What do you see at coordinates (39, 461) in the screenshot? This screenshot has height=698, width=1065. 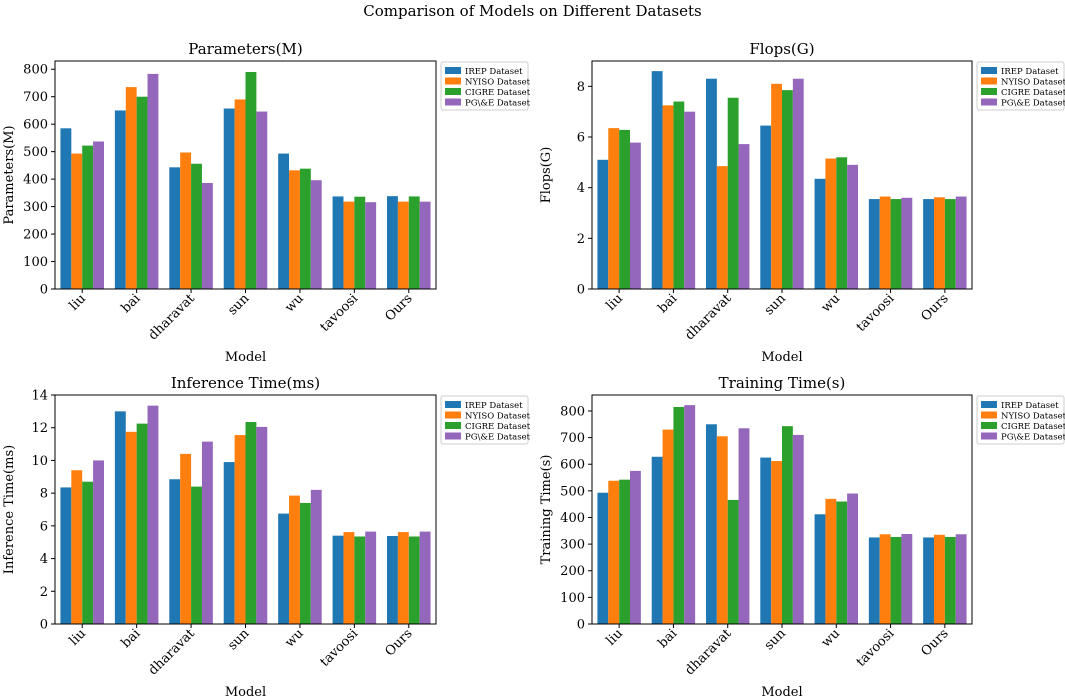 I see `y-tick-label: 10` at bounding box center [39, 461].